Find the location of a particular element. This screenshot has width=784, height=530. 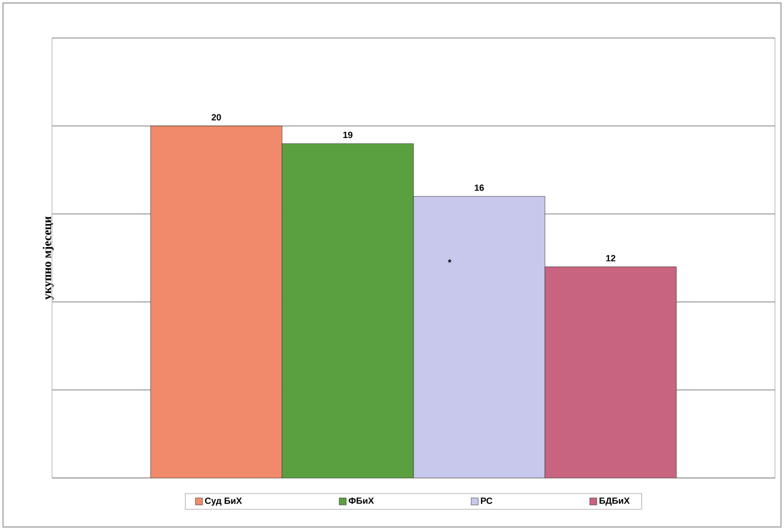

legend-label: БДБиХ is located at coordinates (615, 502).